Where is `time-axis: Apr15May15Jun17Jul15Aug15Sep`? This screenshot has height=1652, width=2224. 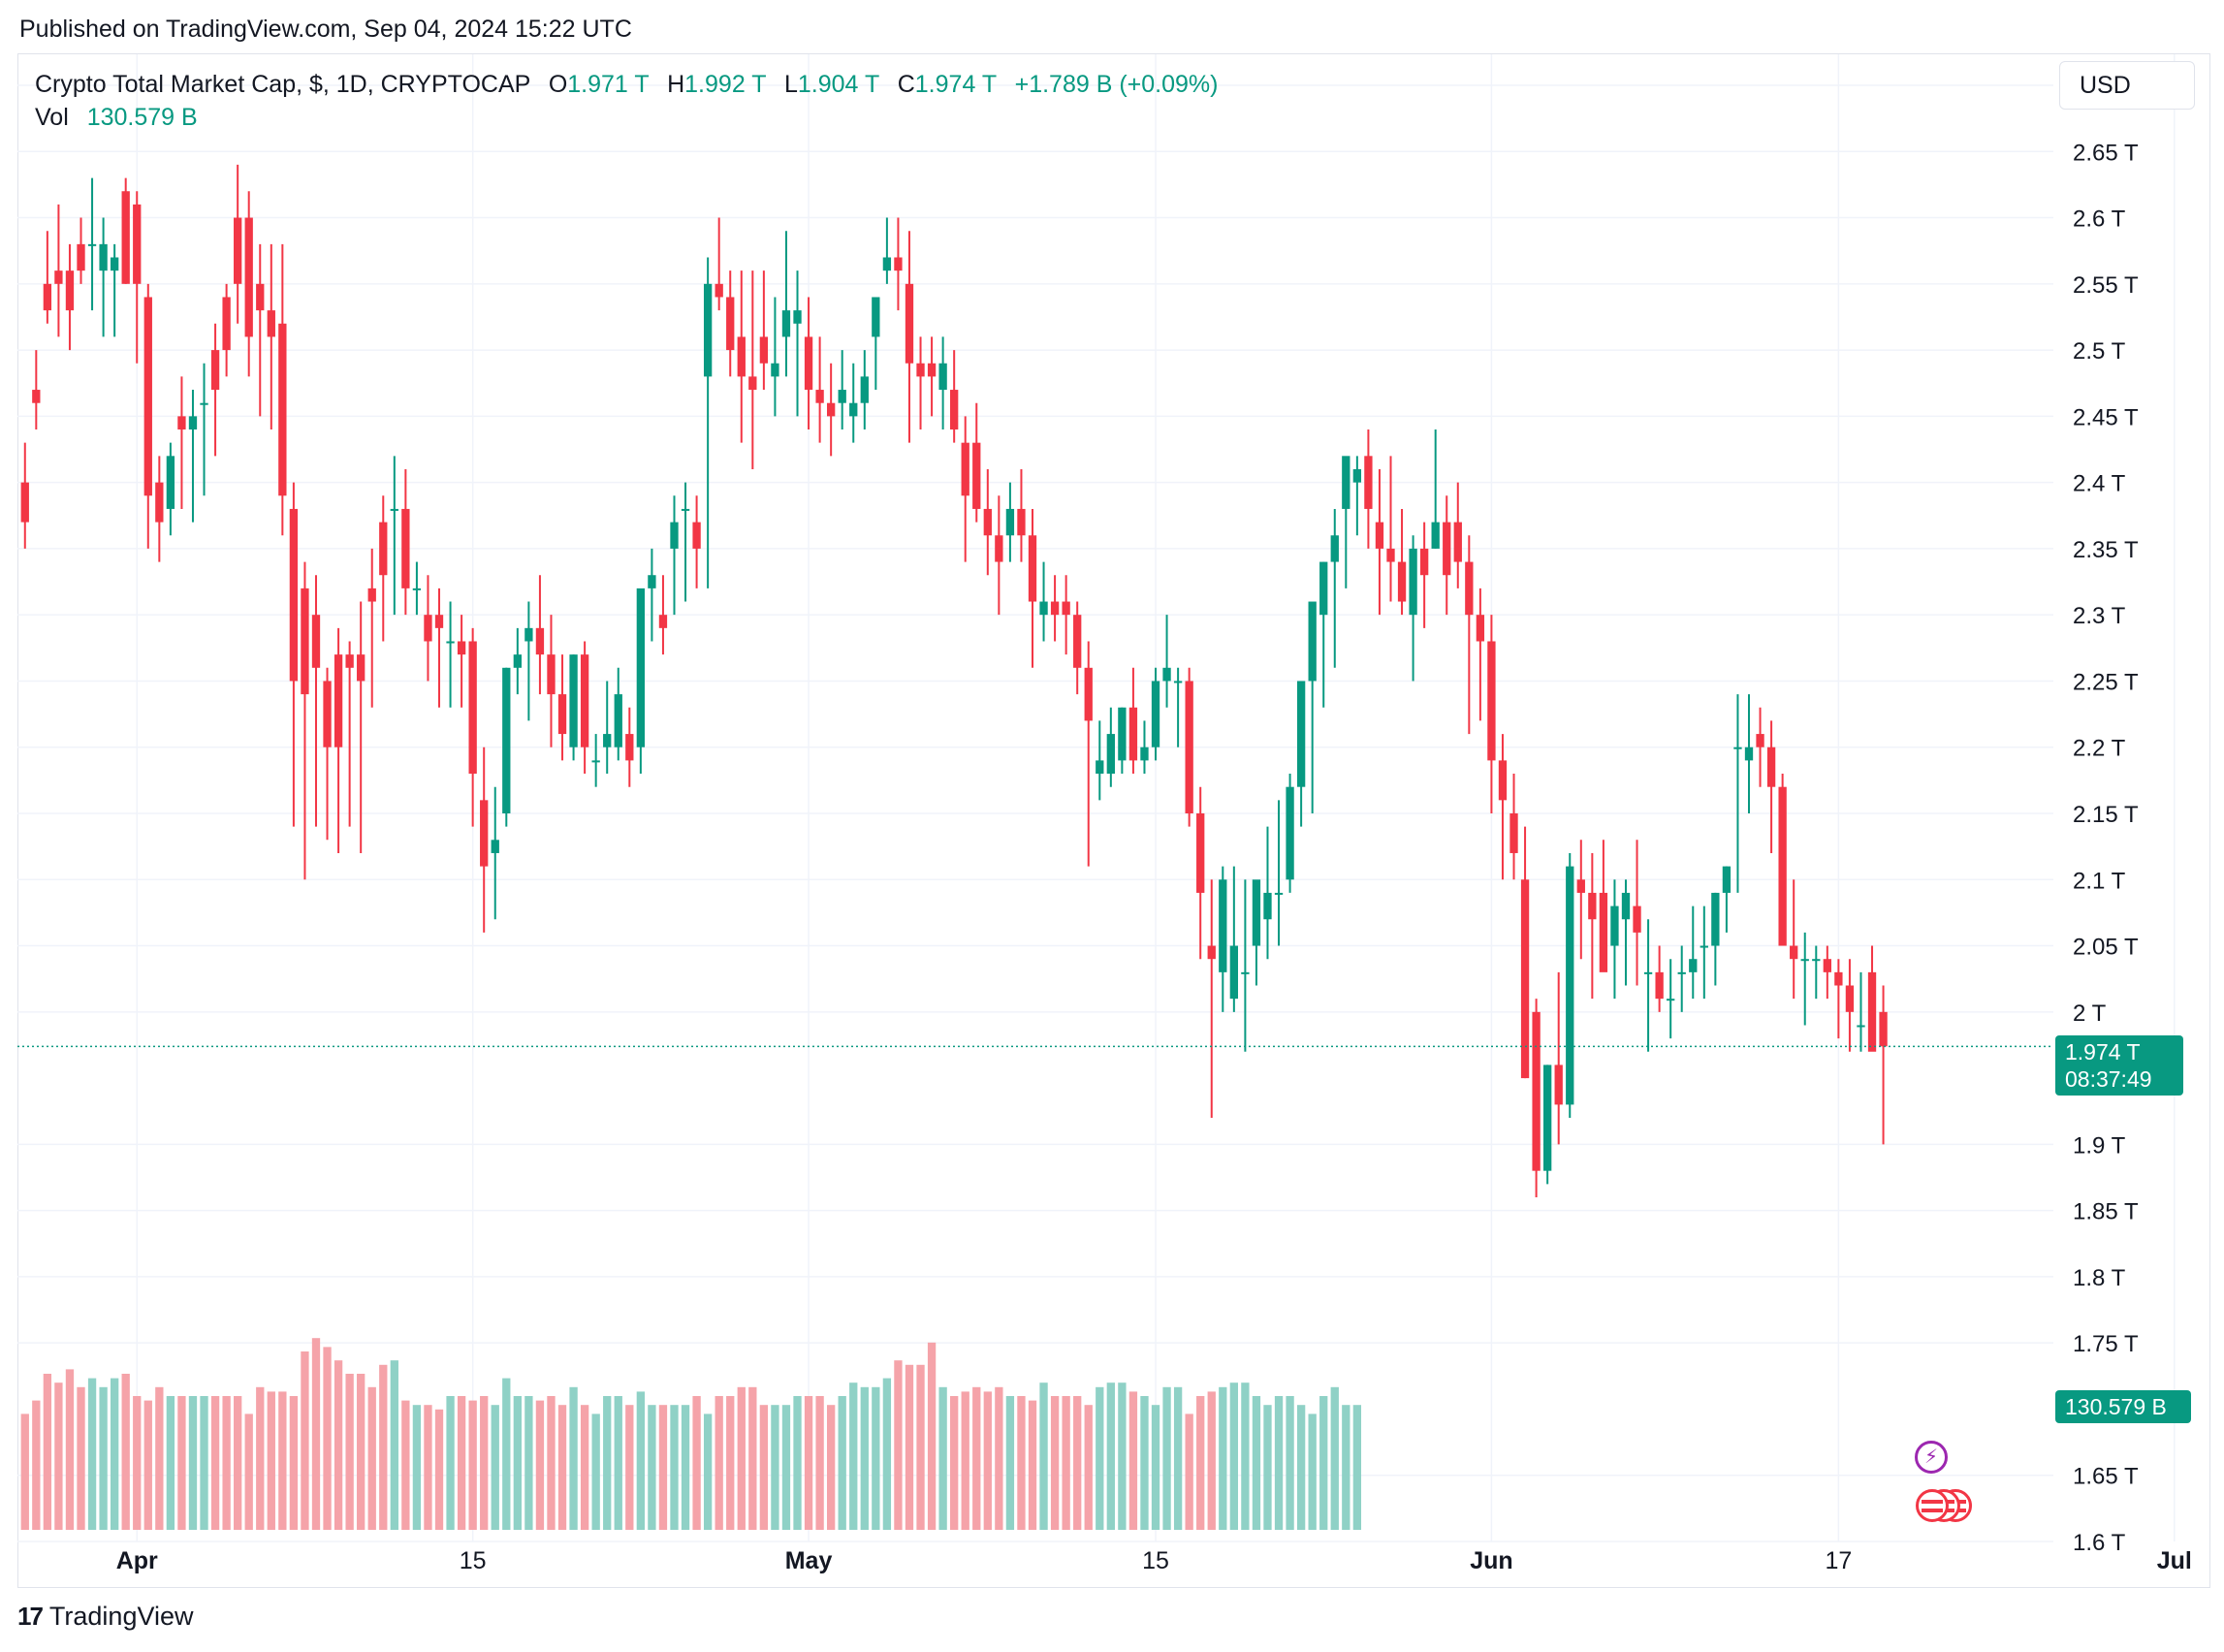 time-axis: Apr15May15Jun17Jul15Aug15Sep is located at coordinates (1154, 1560).